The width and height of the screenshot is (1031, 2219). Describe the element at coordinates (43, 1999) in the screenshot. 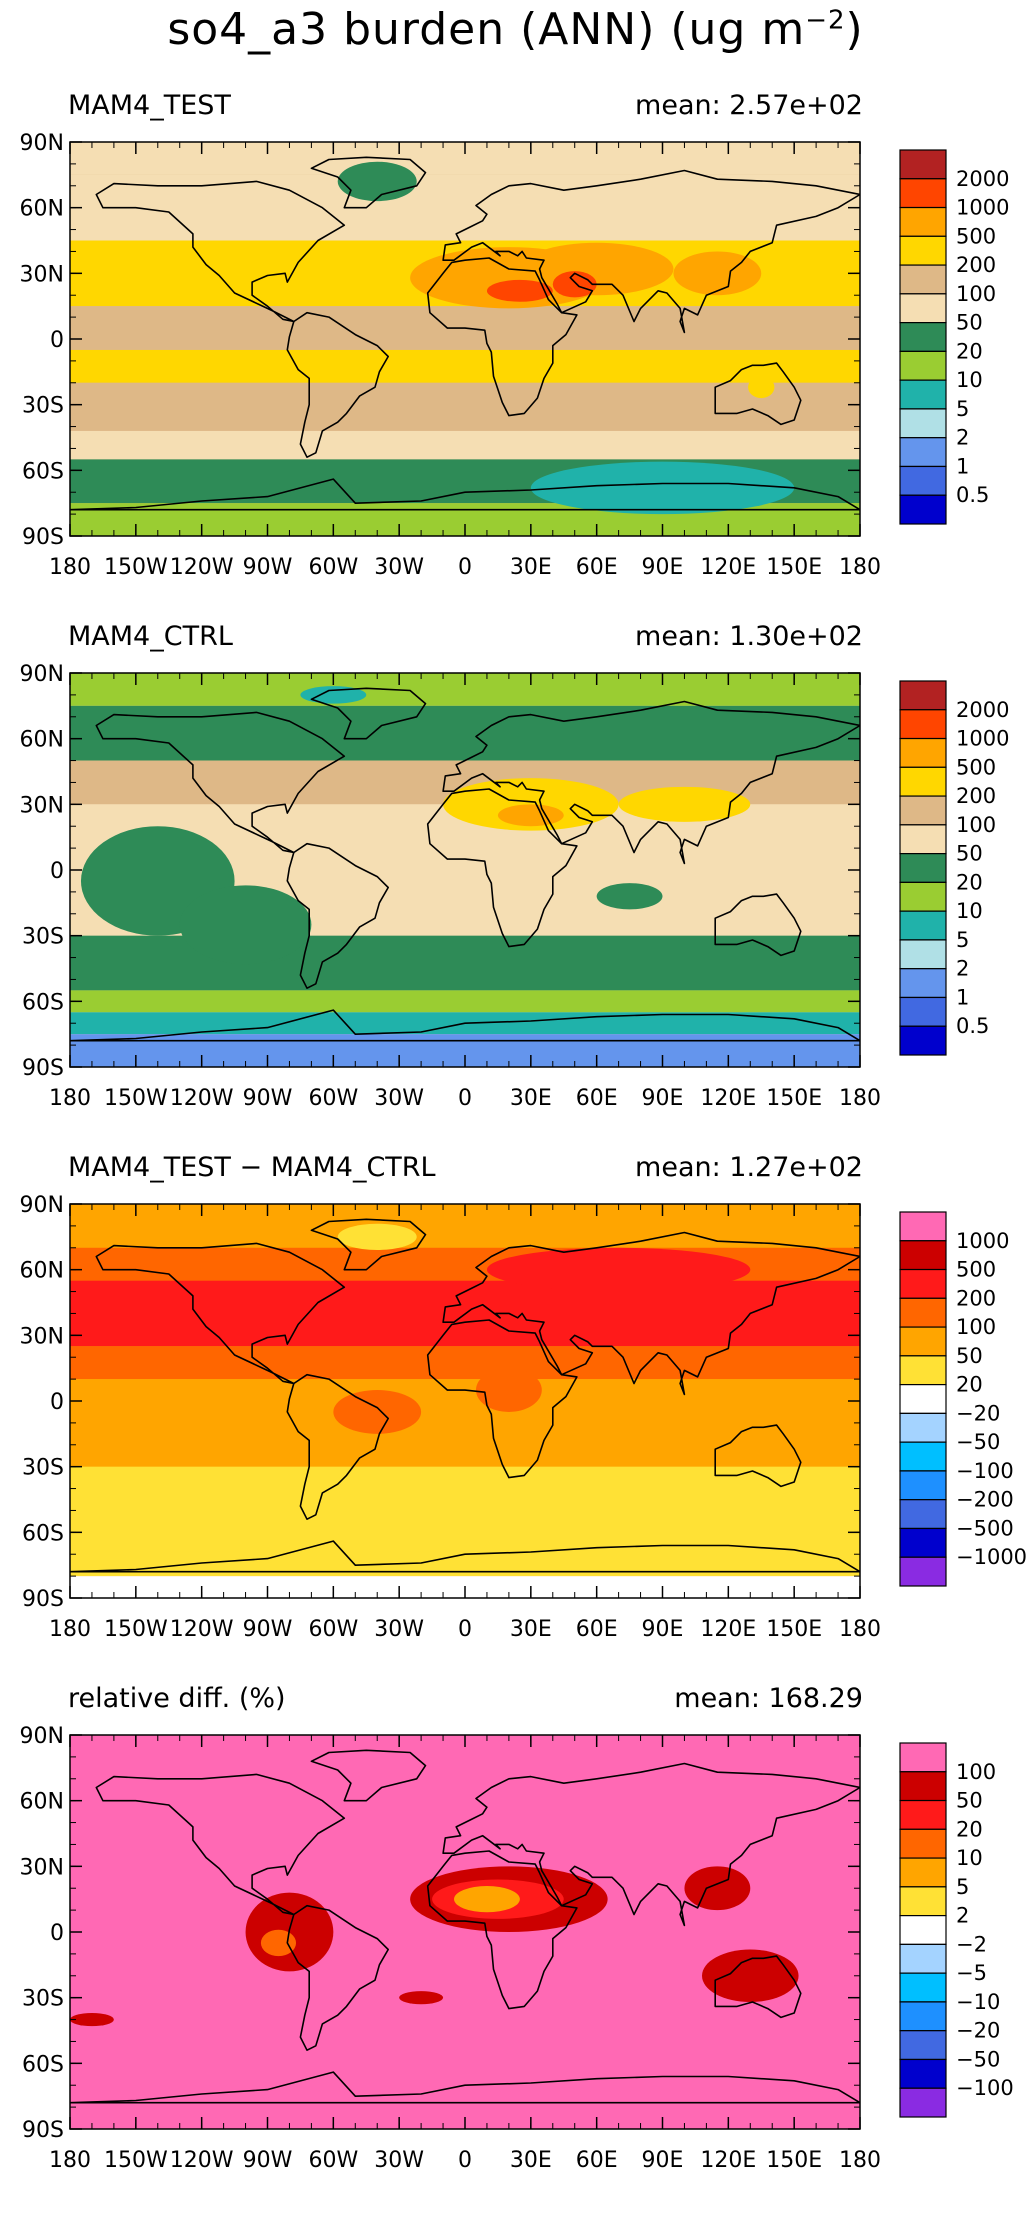

I see `lat-tick-label: 30S` at that location.